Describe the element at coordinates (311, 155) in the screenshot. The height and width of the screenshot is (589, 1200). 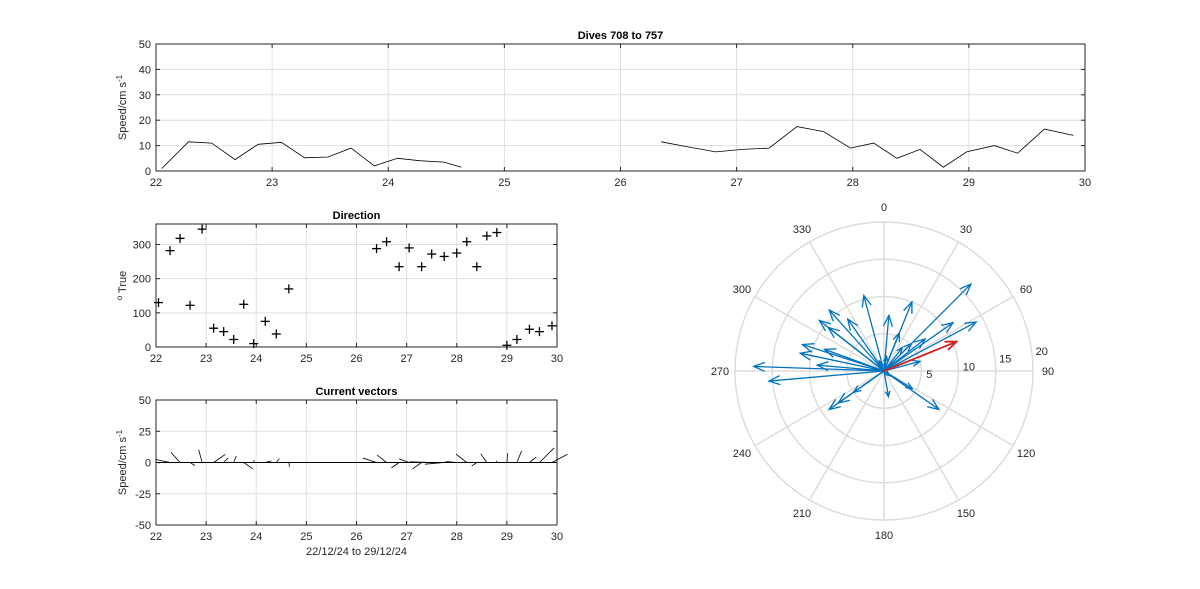
I see `speed-series-line` at that location.